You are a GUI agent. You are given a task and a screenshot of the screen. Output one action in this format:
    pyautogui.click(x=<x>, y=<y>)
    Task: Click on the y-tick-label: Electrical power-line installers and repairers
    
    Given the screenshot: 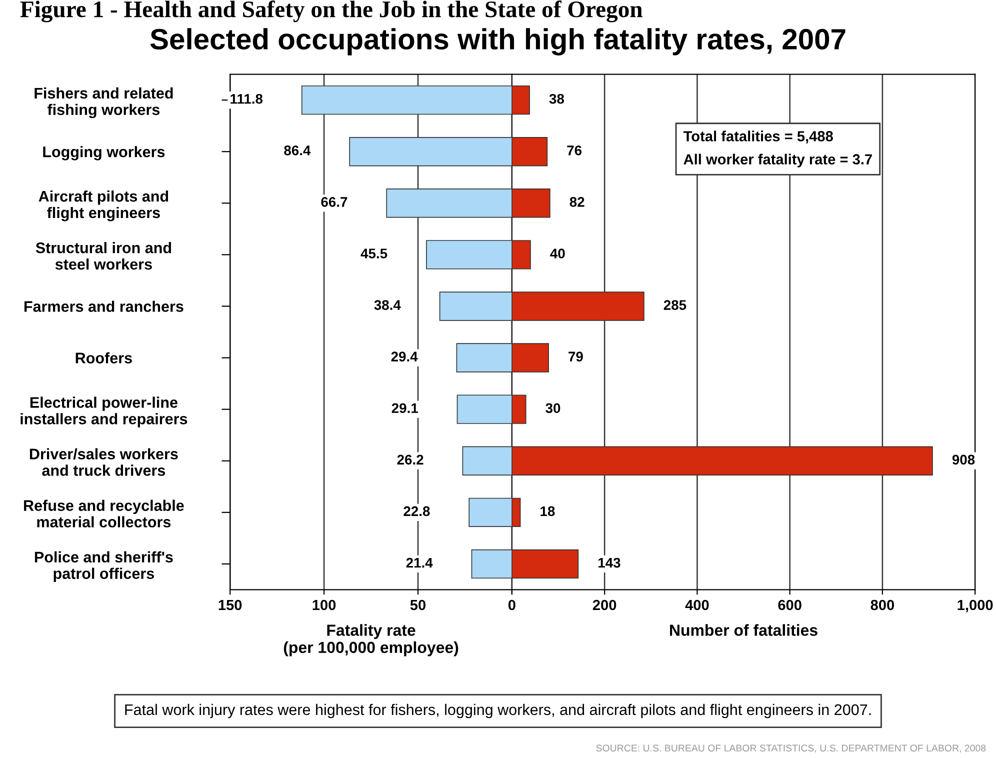 What is the action you would take?
    pyautogui.click(x=104, y=412)
    